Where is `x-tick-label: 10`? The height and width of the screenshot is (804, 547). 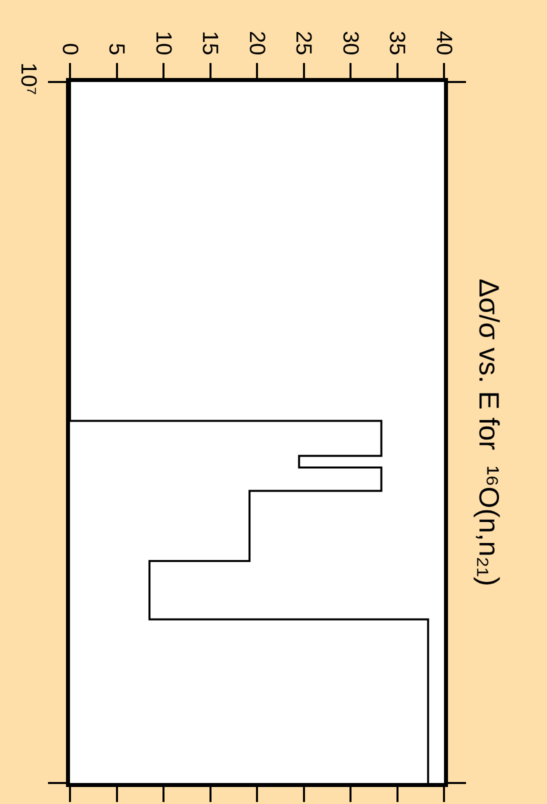
x-tick-label: 10 is located at coordinates (163, 43).